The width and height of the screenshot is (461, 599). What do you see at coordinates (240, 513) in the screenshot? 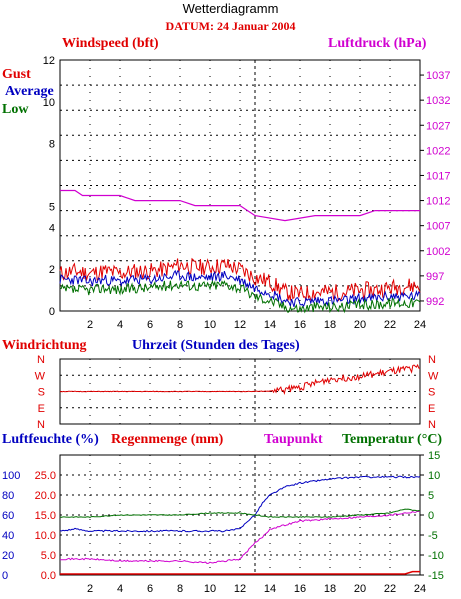
I see `series-temperature-line` at bounding box center [240, 513].